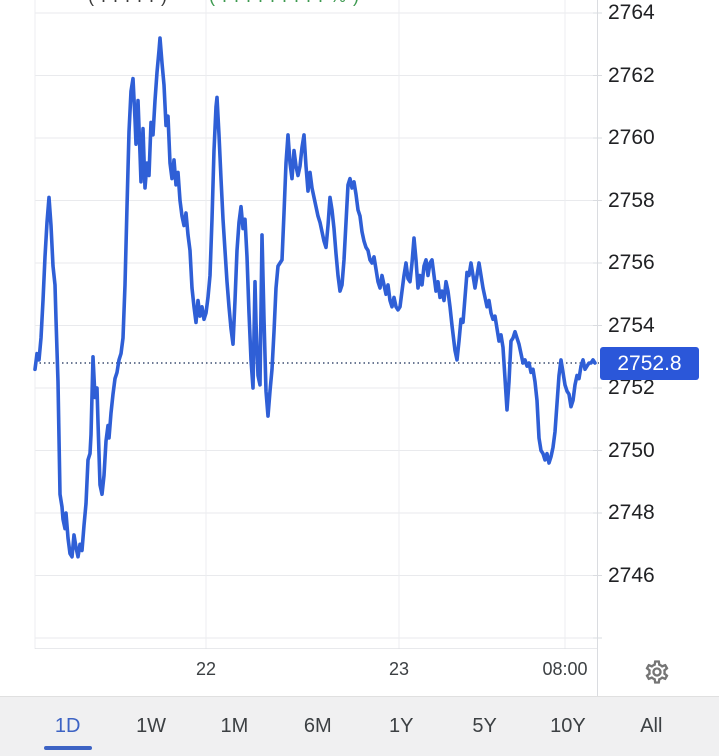 This screenshot has width=719, height=756. What do you see at coordinates (631, 450) in the screenshot?
I see `y-axis-label: 2750` at bounding box center [631, 450].